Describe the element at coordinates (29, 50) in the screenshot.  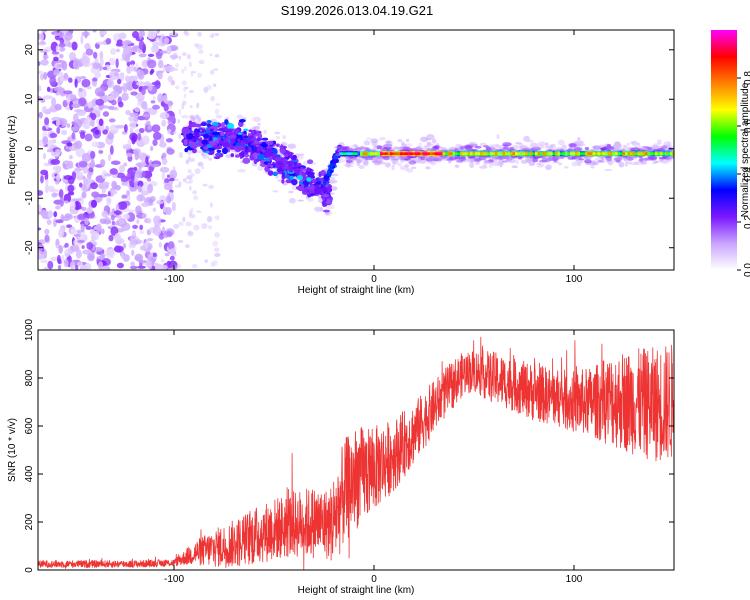
I see `spectrogram-y-tick-label: 20` at that location.